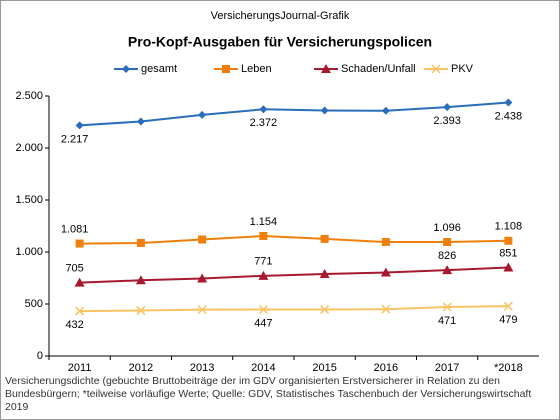 Image resolution: width=560 pixels, height=420 pixels. I want to click on y-tick-label: 1.000, so click(29, 252).